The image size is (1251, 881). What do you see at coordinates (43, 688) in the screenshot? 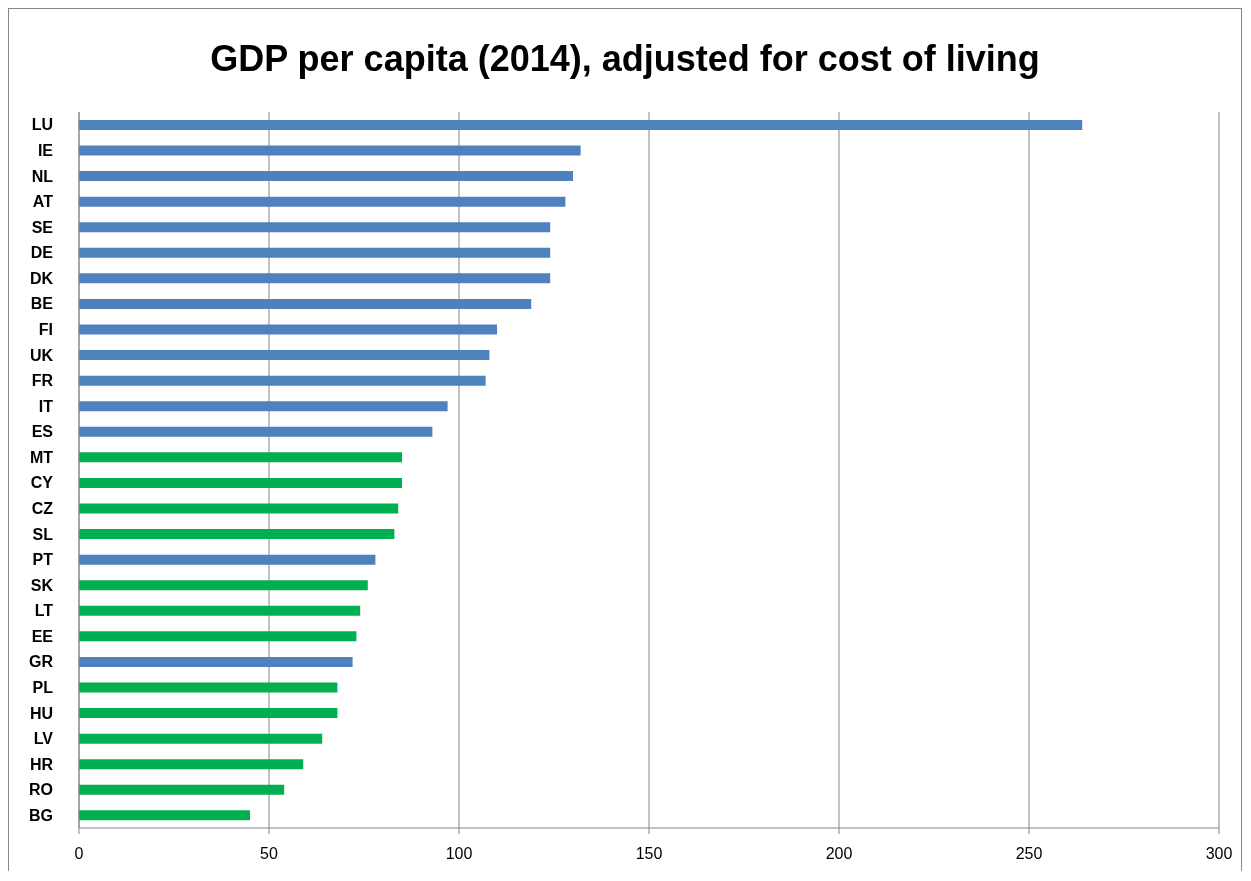
I see `y-tick-label: PL` at bounding box center [43, 688].